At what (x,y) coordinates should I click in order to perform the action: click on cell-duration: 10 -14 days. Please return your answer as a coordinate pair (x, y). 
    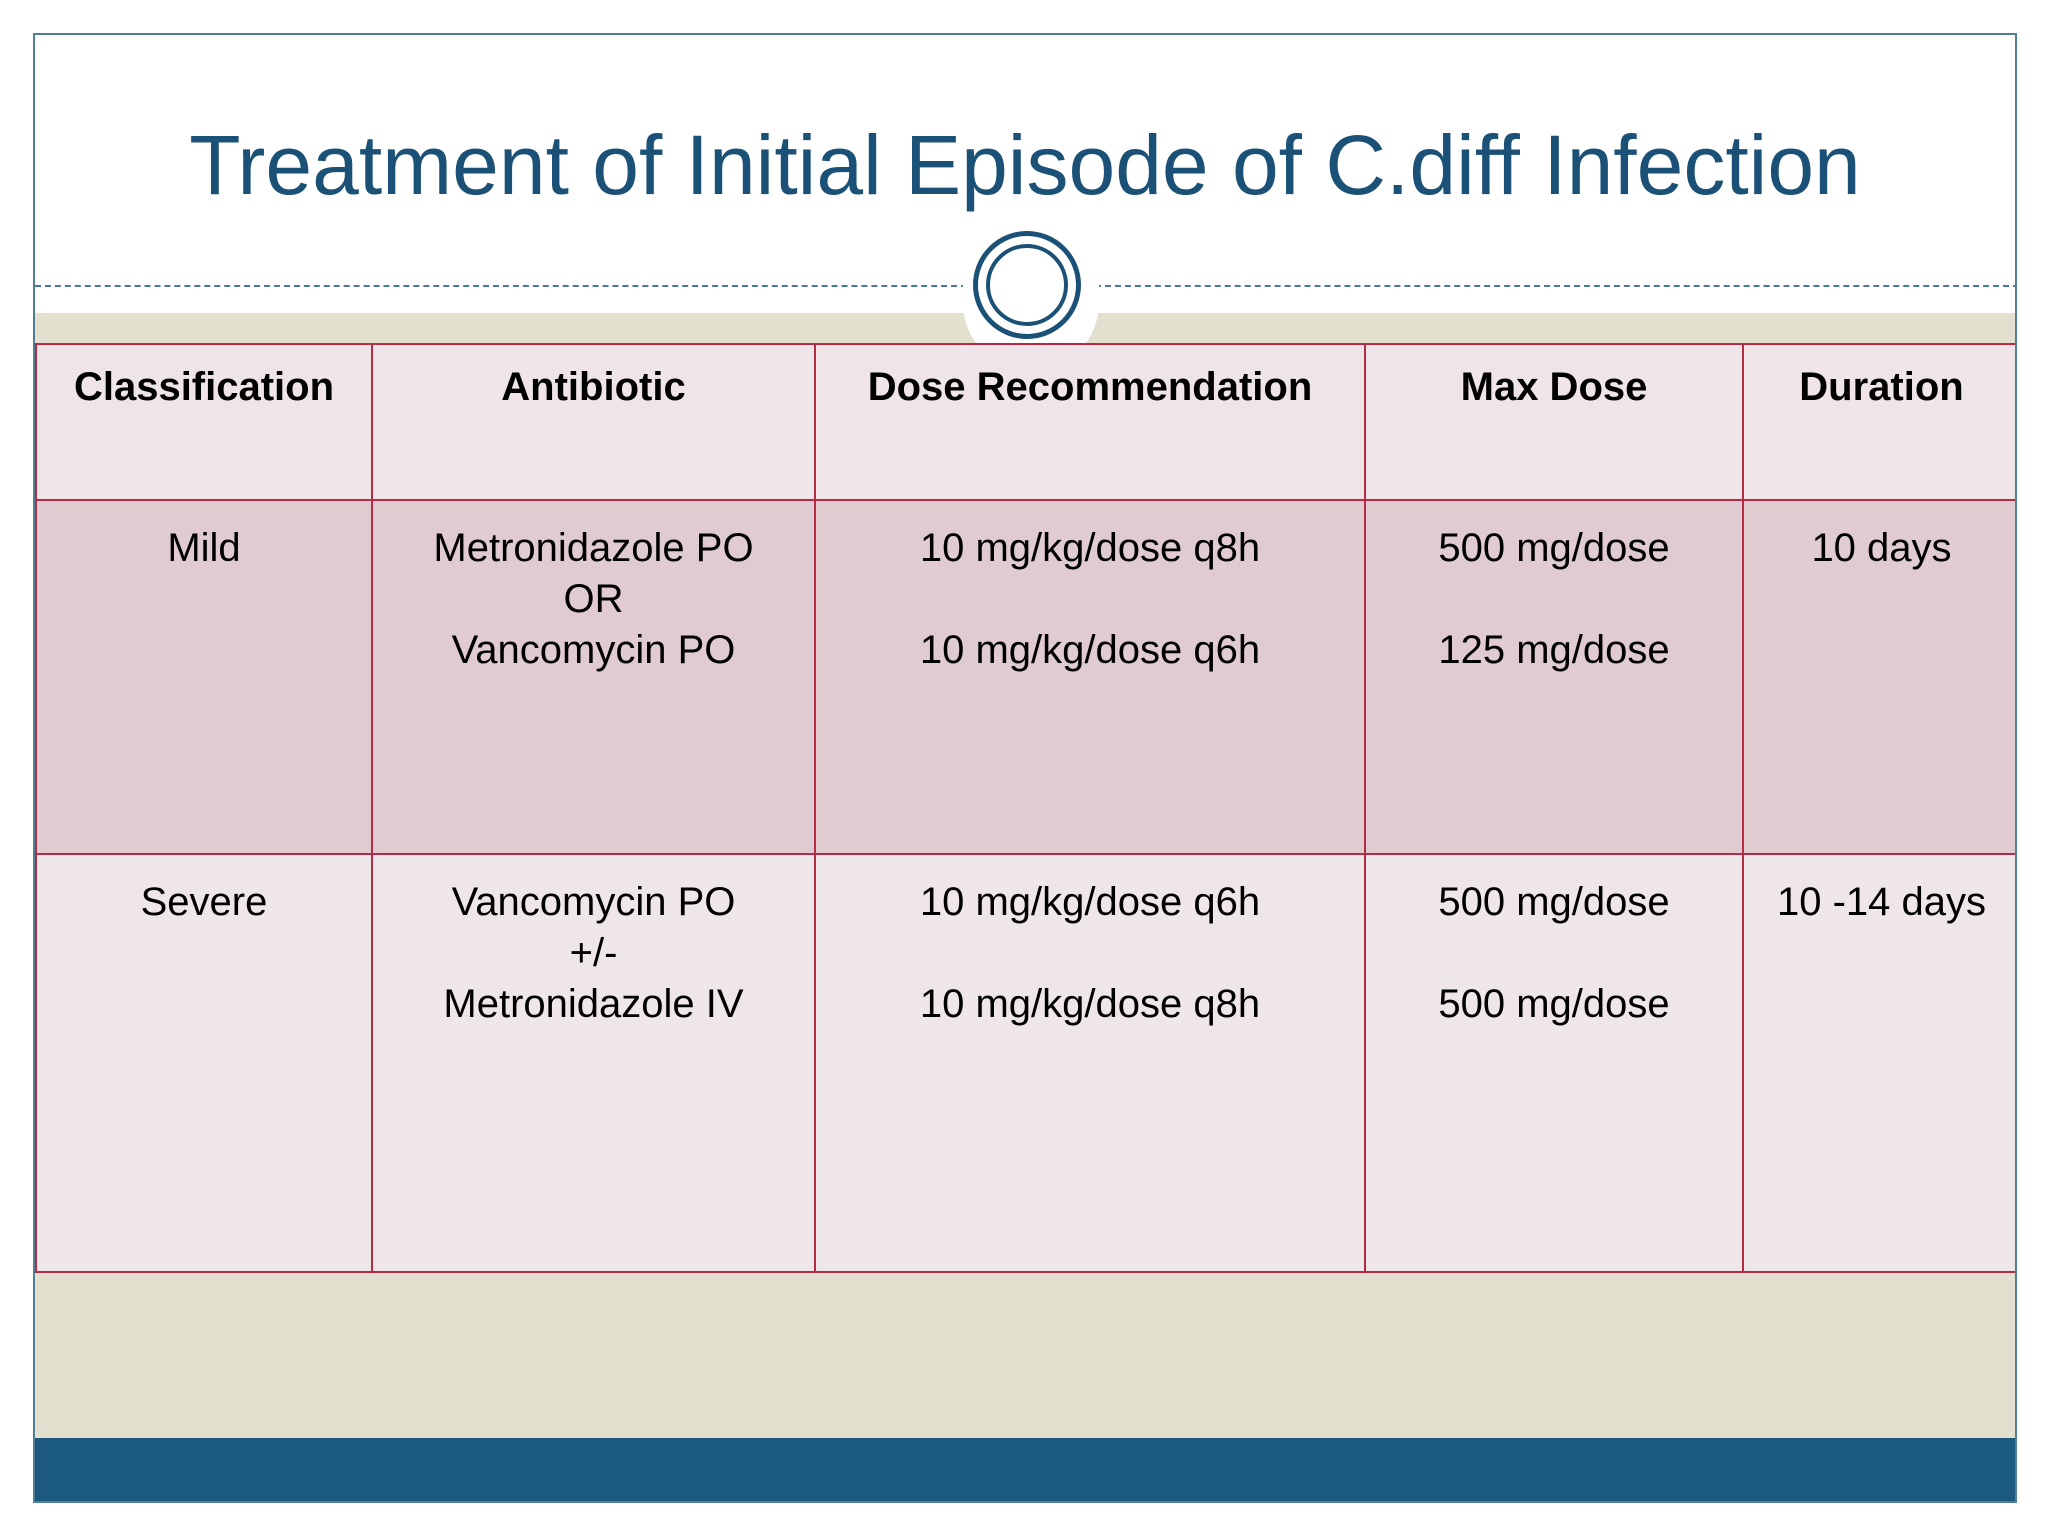
    Looking at the image, I should click on (1878, 1063).